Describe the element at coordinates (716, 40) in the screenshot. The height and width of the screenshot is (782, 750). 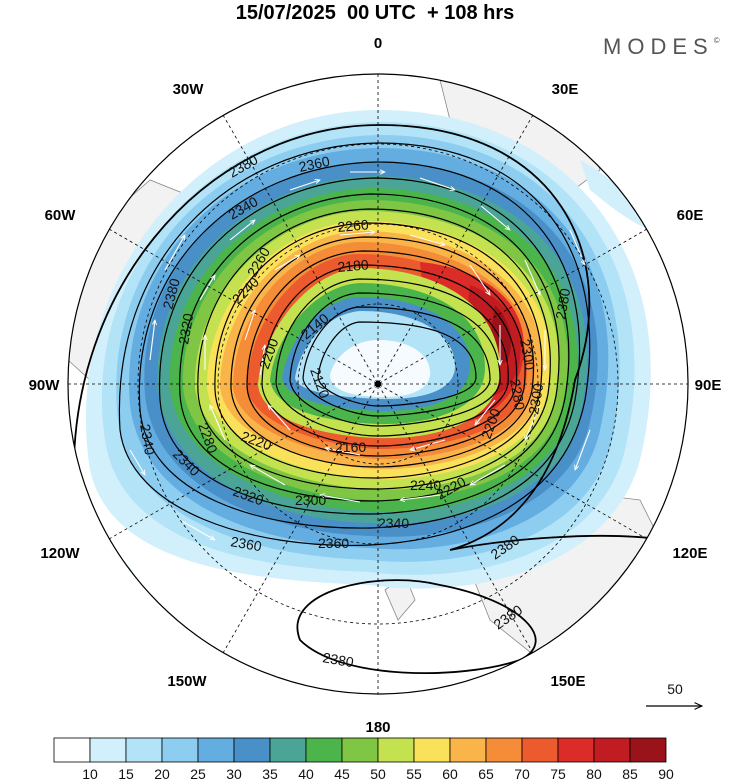
I see `brand-mark: ©` at that location.